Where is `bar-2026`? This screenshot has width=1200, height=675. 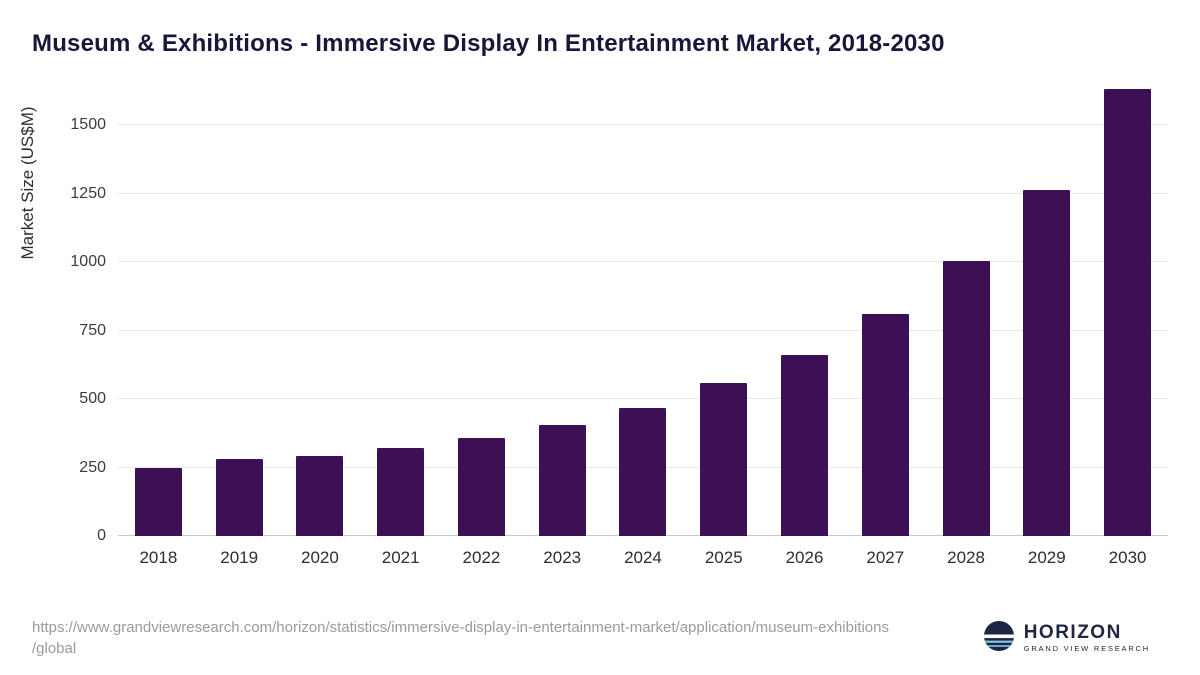 bar-2026 is located at coordinates (804, 445).